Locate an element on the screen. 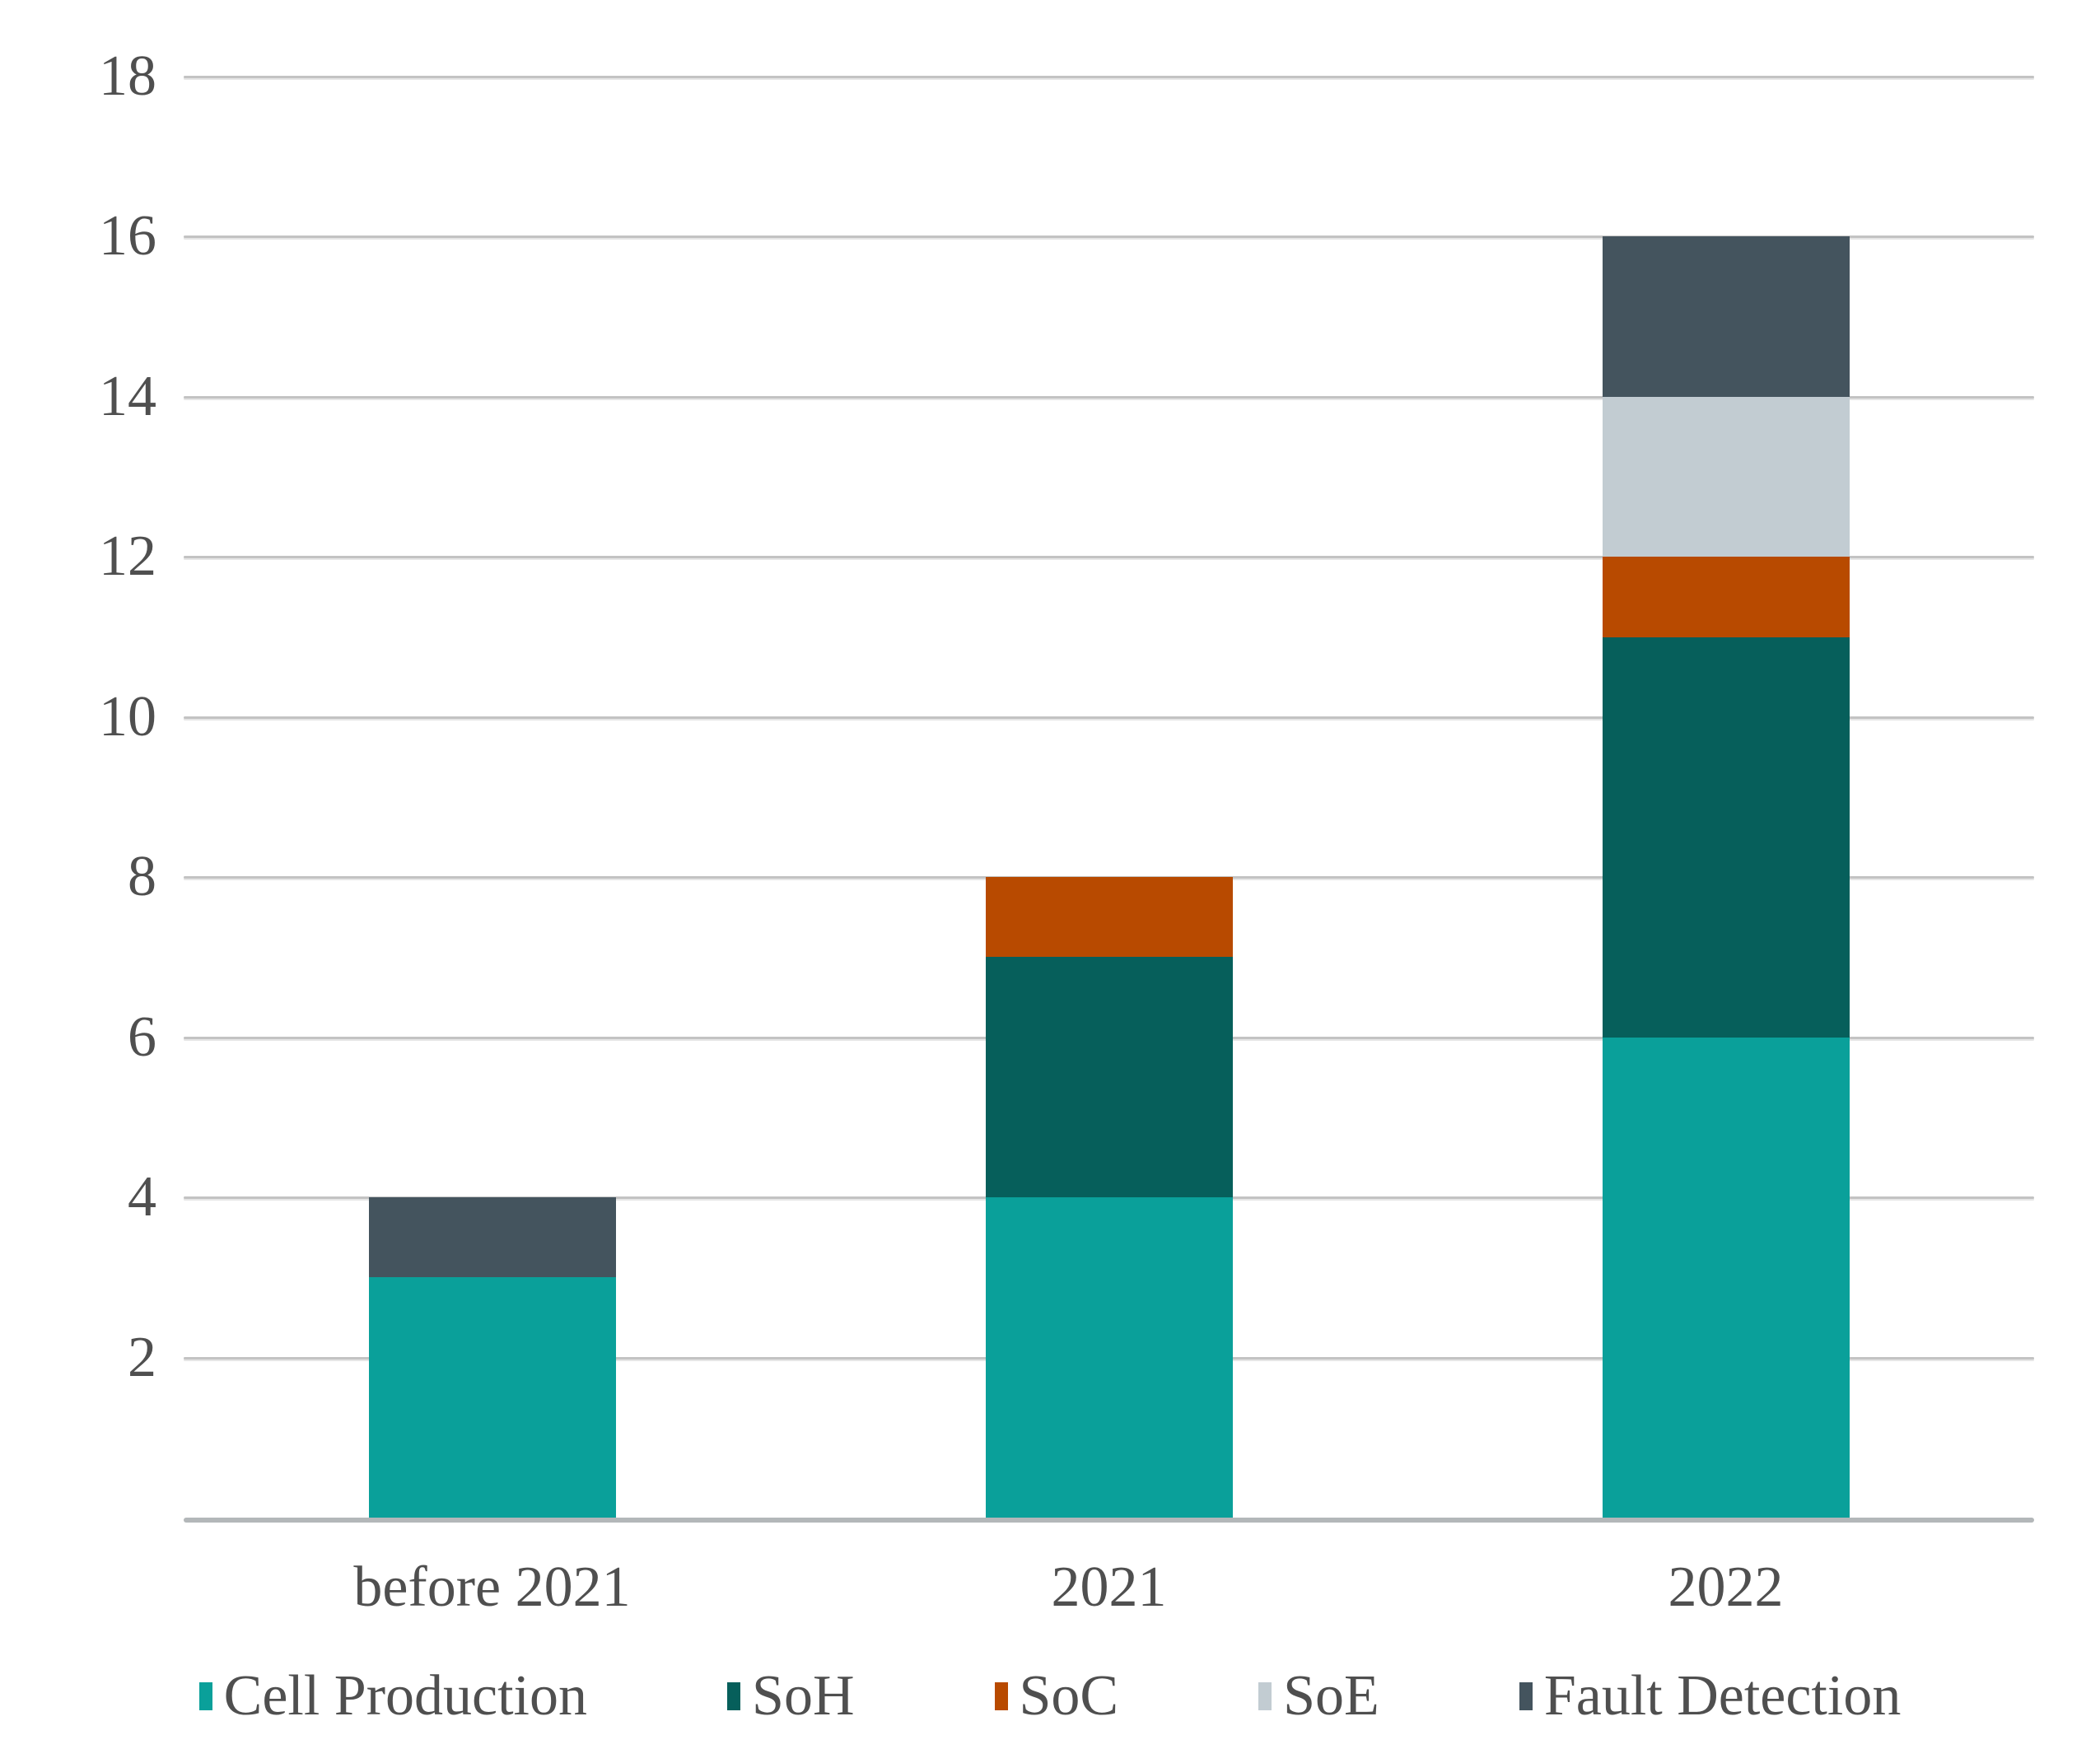  bar-segment-soh-2022 is located at coordinates (1726, 837).